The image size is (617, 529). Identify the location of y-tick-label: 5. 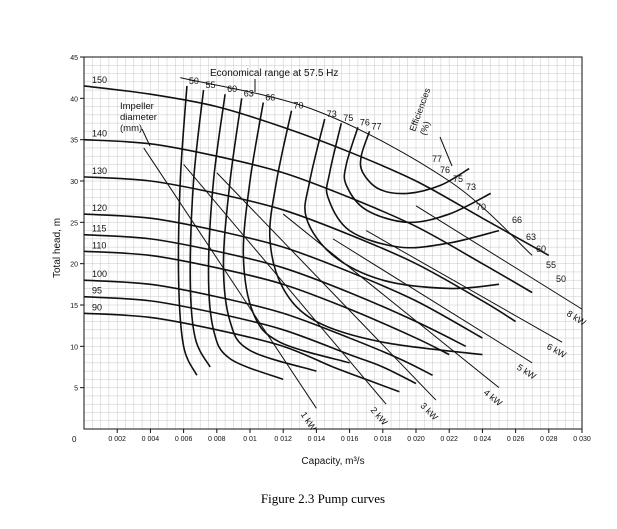
(76, 389).